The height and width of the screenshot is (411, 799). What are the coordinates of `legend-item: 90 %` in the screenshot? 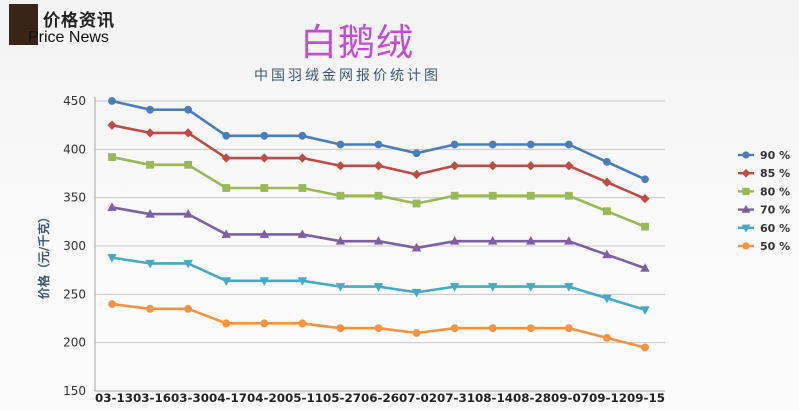 It's located at (764, 155).